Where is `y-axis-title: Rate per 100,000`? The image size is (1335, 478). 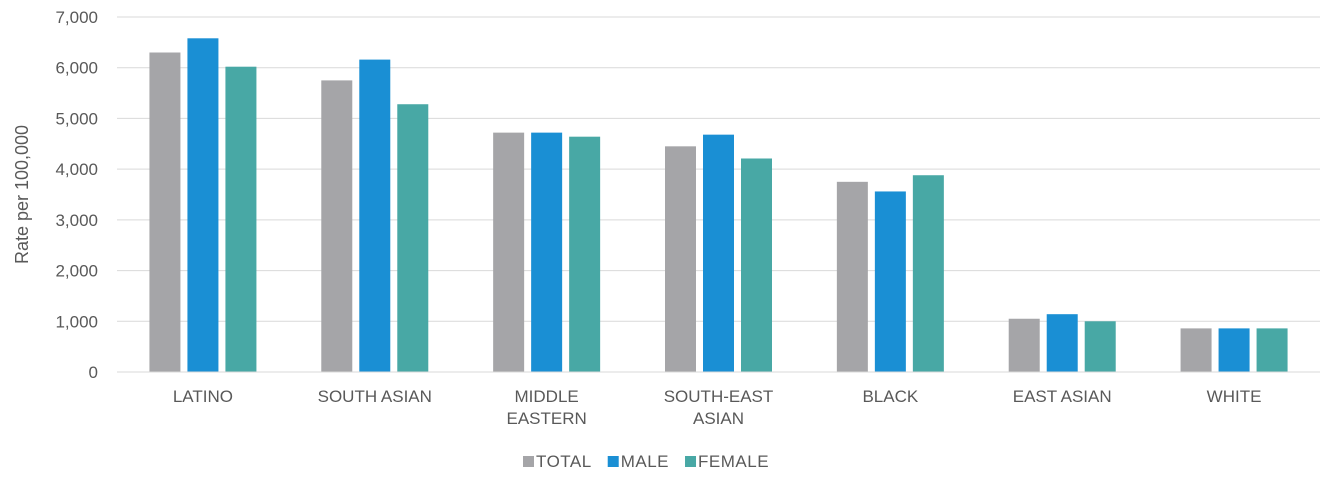 y-axis-title: Rate per 100,000 is located at coordinates (22, 194).